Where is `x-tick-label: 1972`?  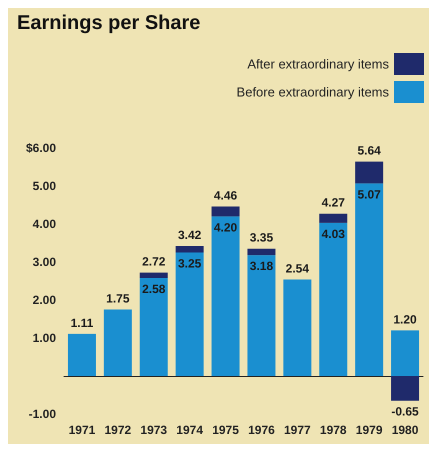
x-tick-label: 1972 is located at coordinates (118, 430).